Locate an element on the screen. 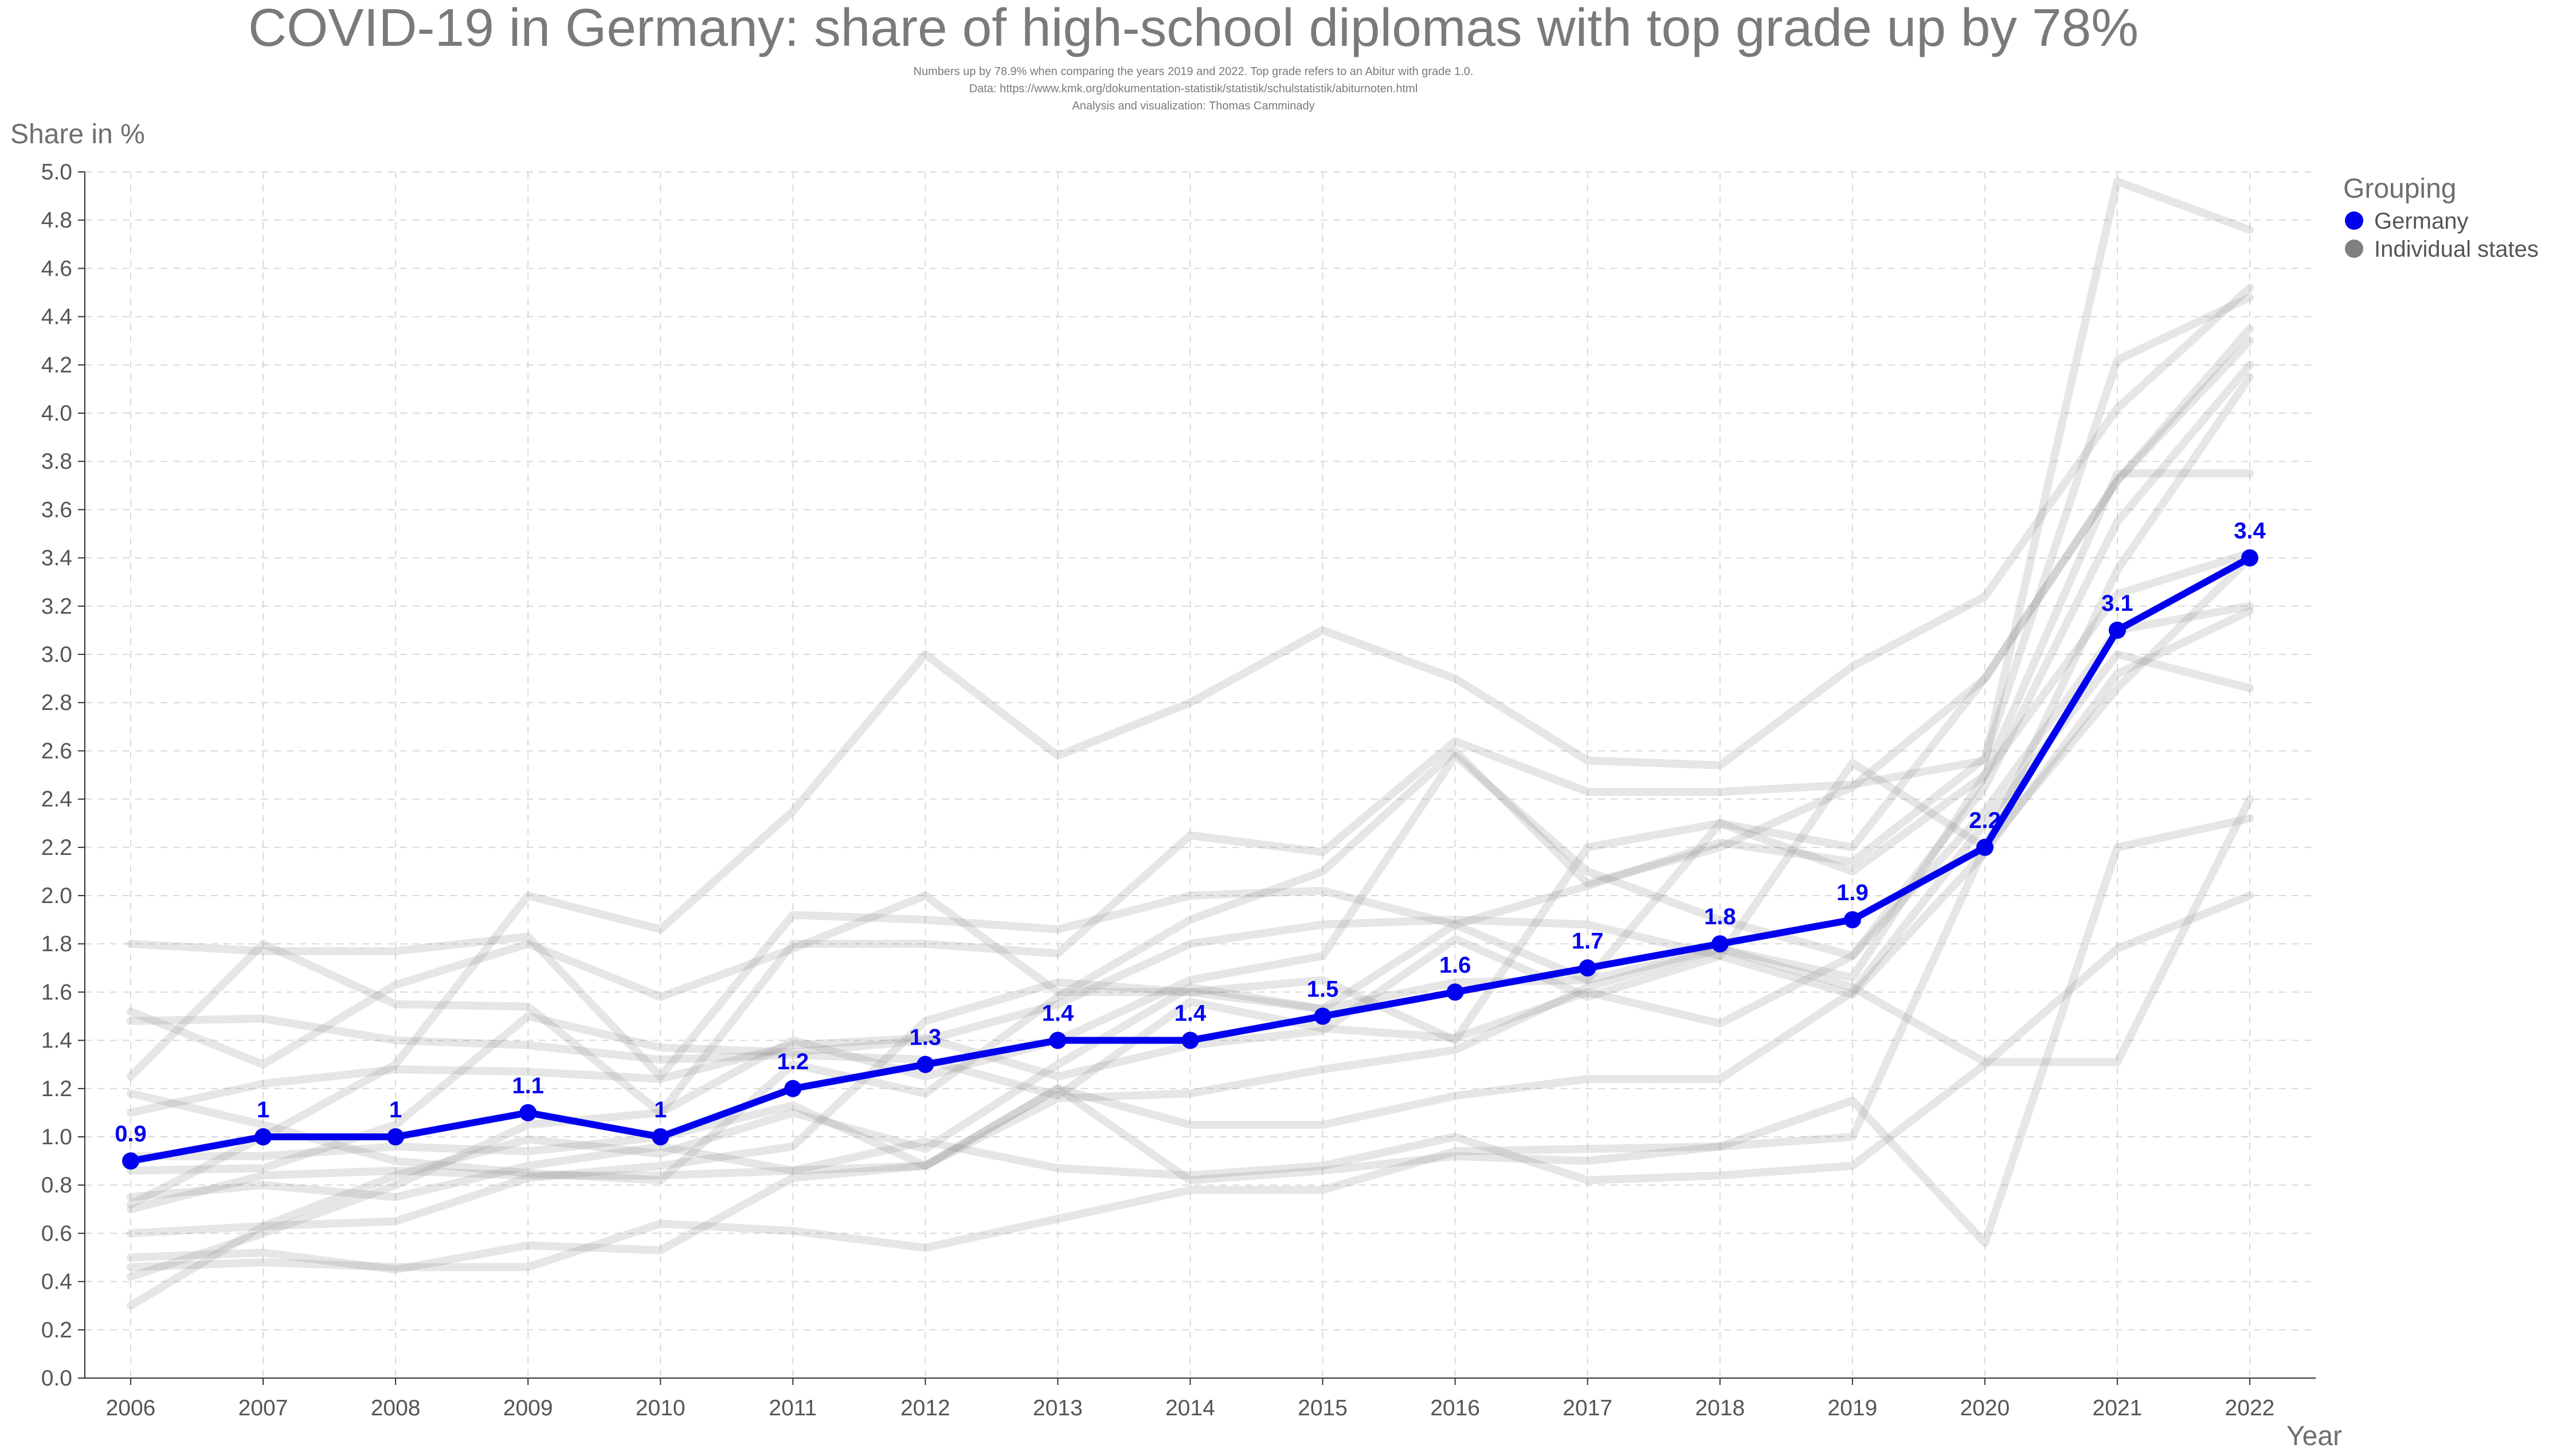  legend-title: Grouping is located at coordinates (2399, 189).